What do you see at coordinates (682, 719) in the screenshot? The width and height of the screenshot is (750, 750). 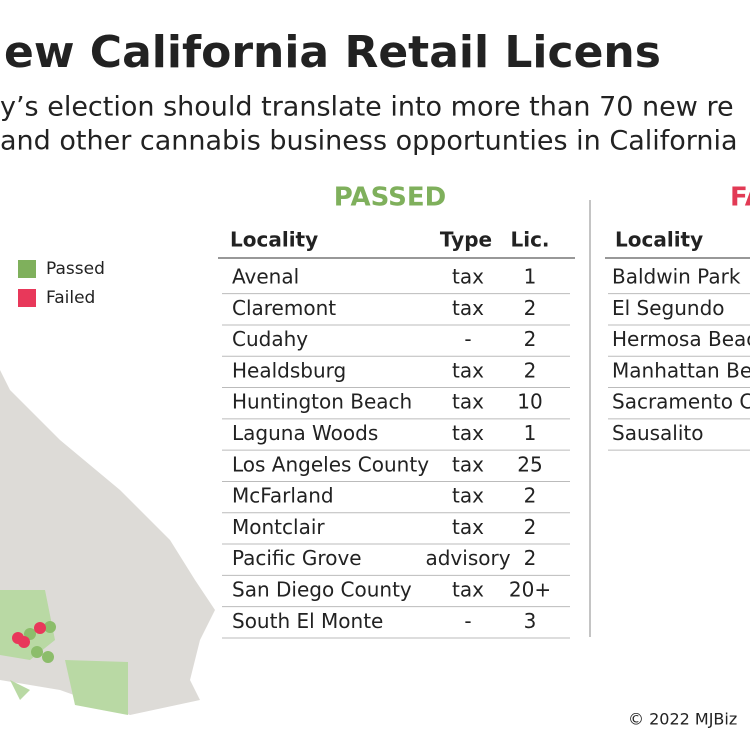 I see `footer: © 2022 MJBiz` at bounding box center [682, 719].